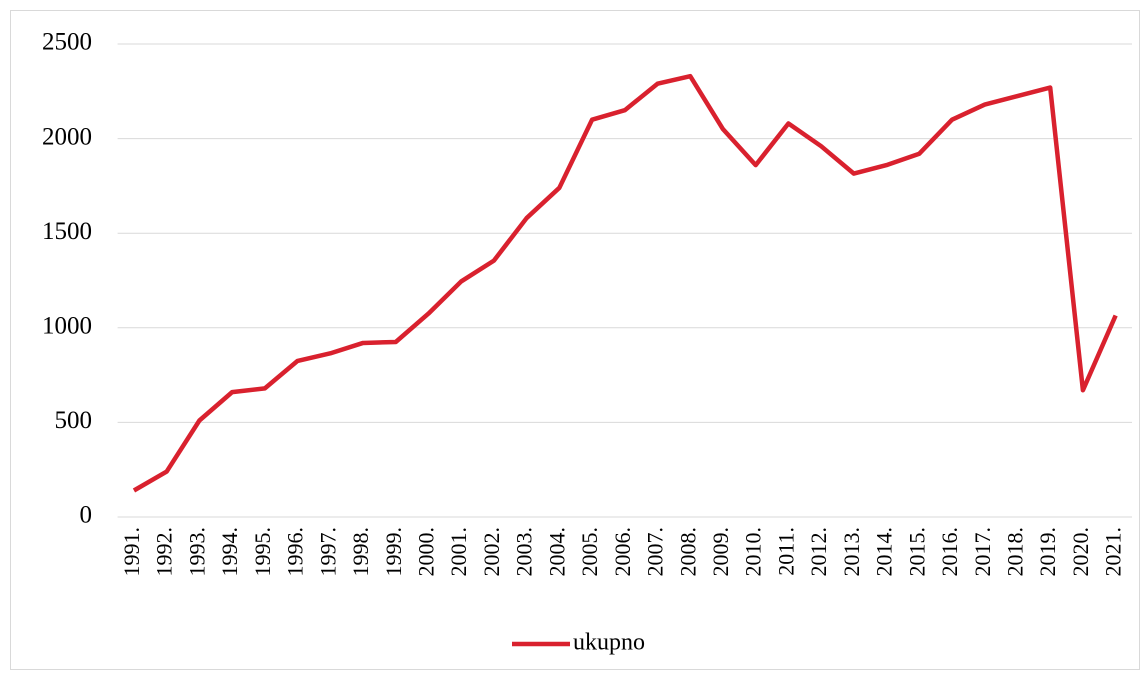  Describe the element at coordinates (785, 551) in the screenshot. I see `x-tick-label: 2011.` at that location.